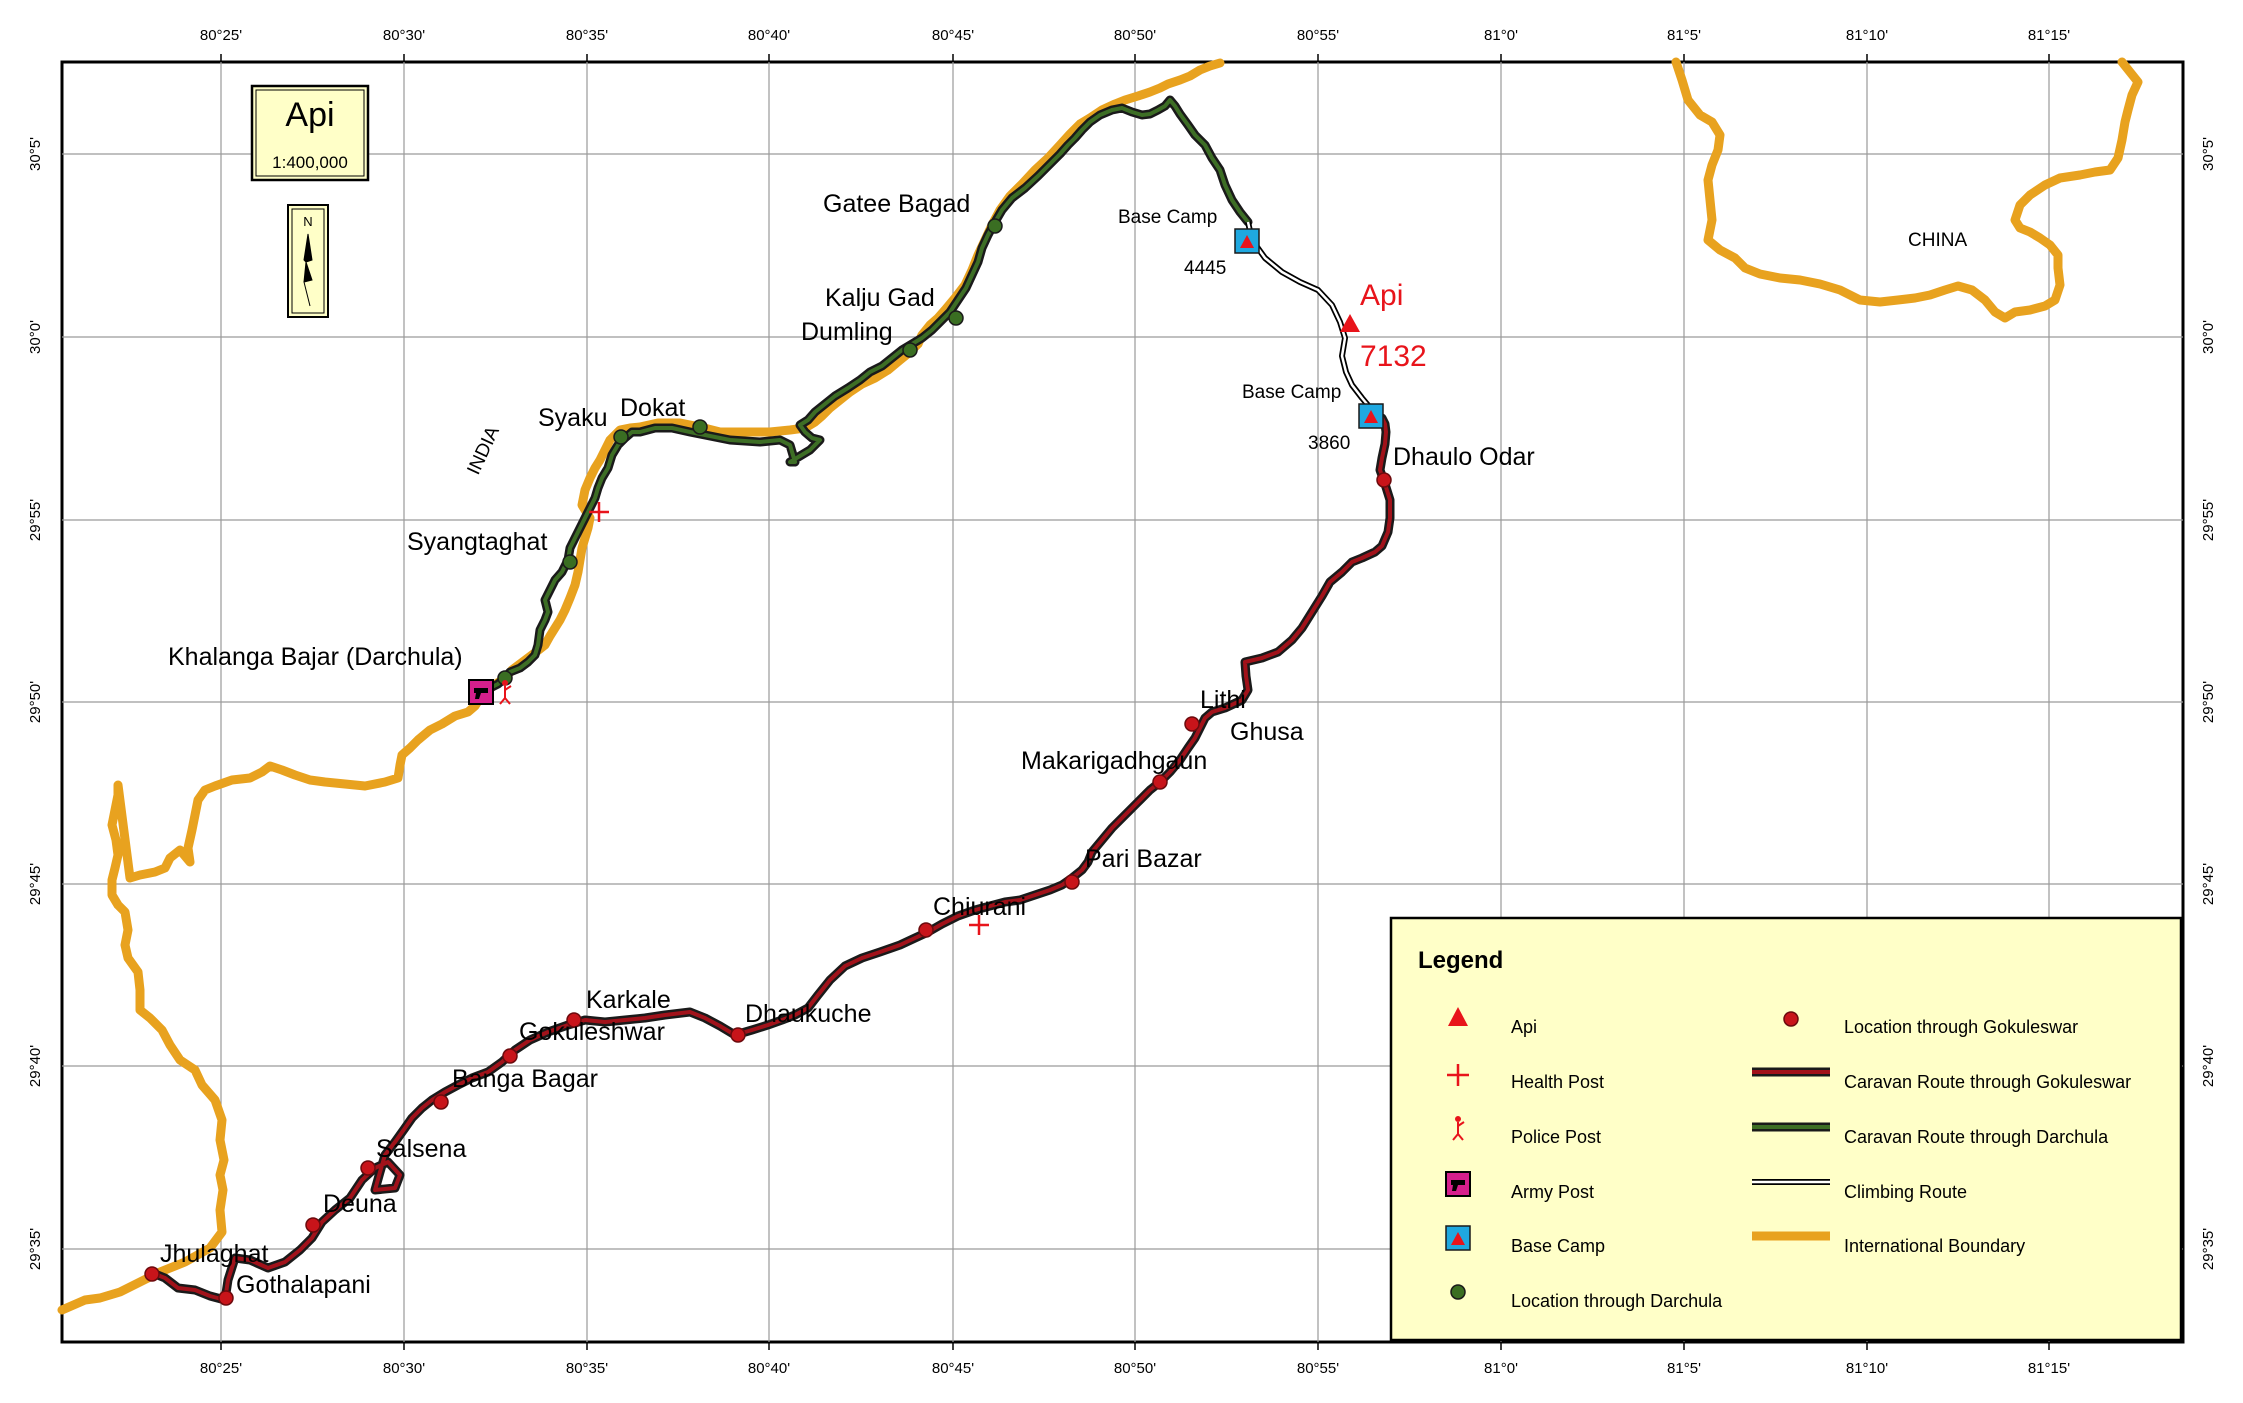 The height and width of the screenshot is (1403, 2243). Describe the element at coordinates (979, 907) in the screenshot. I see `place-label: Chiurani` at that location.